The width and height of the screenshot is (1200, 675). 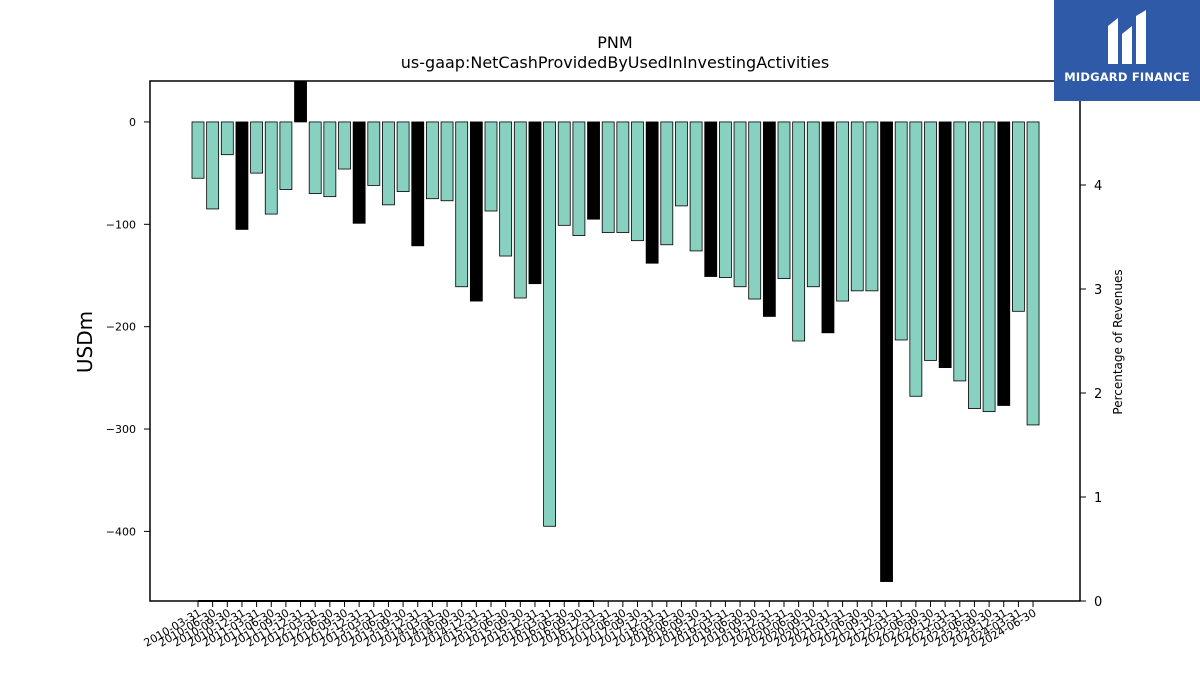 I want to click on y-tick-label: −400, so click(x=121, y=531).